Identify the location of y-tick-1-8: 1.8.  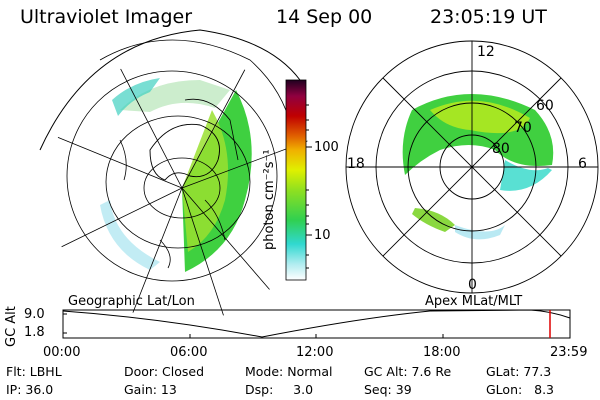
(34, 332).